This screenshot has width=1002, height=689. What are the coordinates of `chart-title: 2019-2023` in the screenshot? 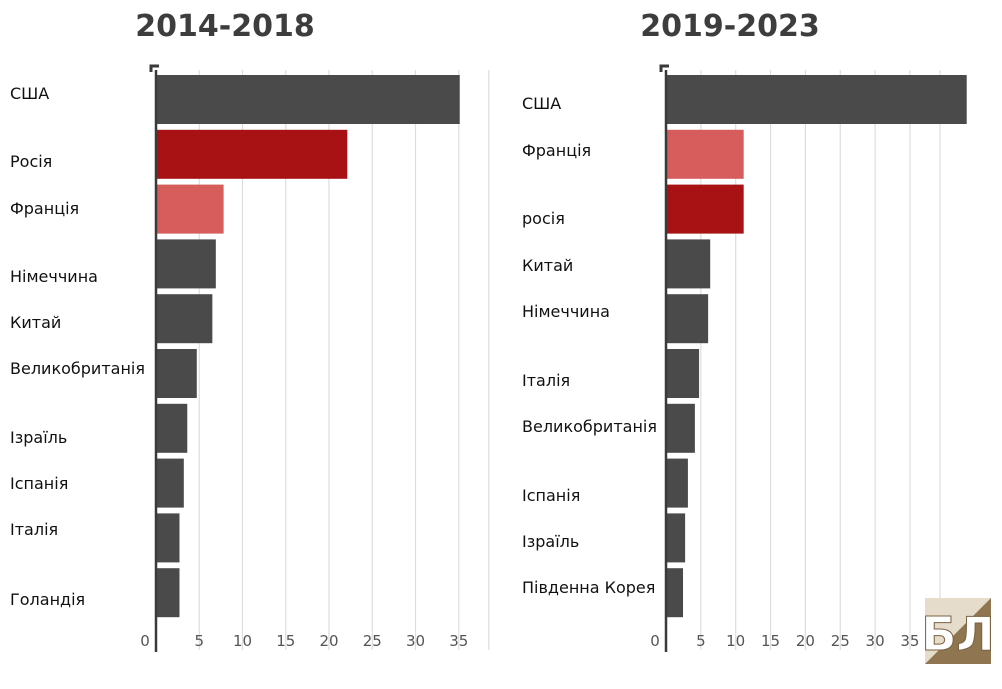 It's located at (729, 26).